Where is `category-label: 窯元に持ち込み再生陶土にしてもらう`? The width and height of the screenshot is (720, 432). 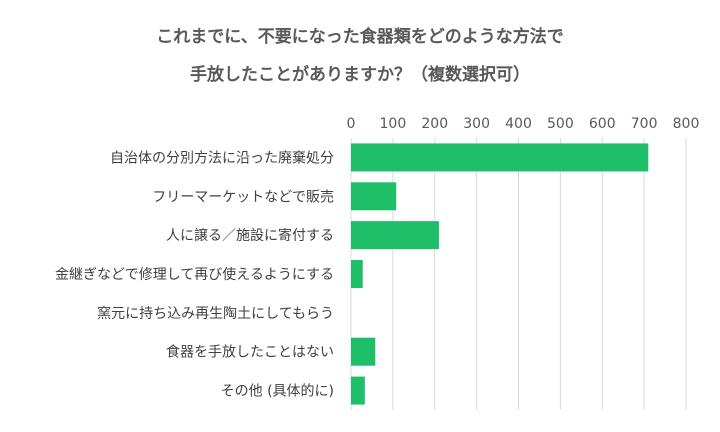 category-label: 窯元に持ち込み再生陶土にしてもらう is located at coordinates (215, 313).